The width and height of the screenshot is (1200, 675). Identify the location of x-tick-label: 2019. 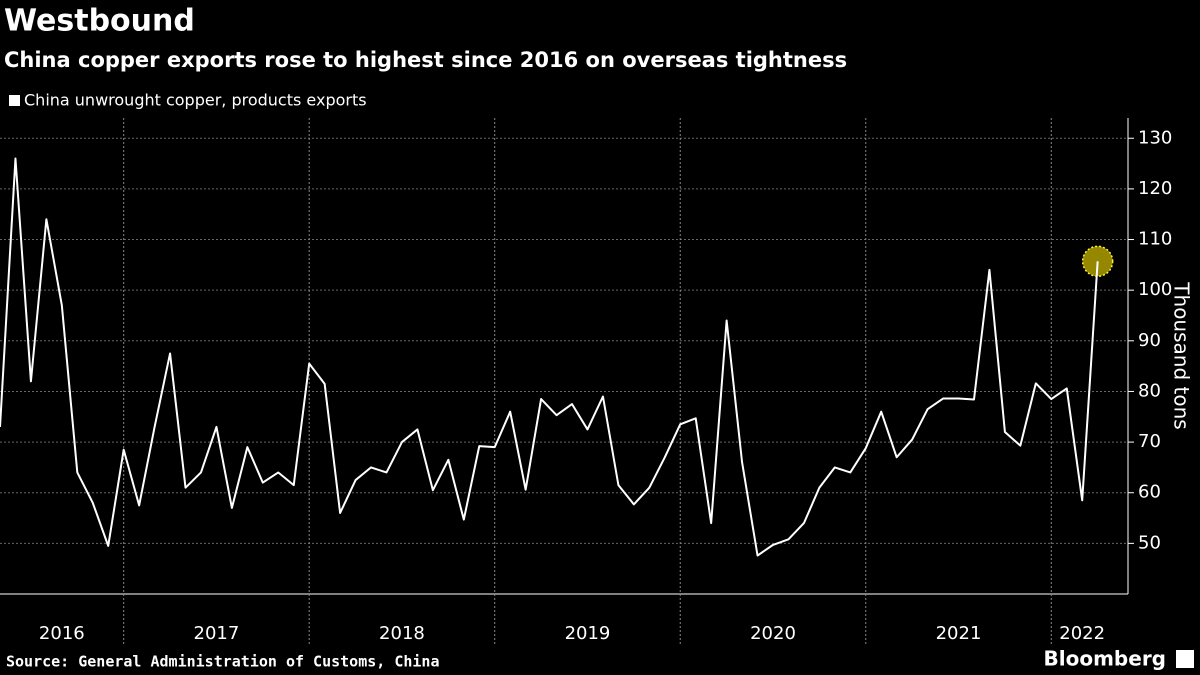
(588, 633).